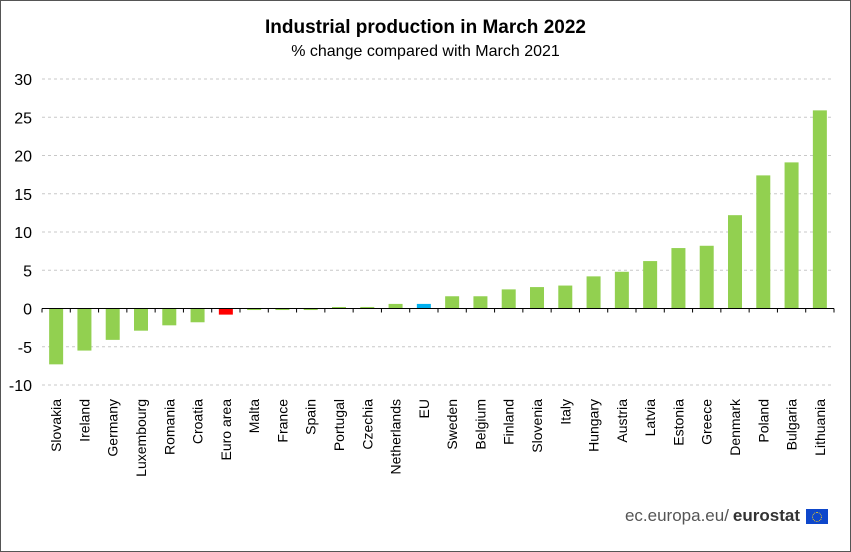 This screenshot has width=851, height=552. What do you see at coordinates (27, 310) in the screenshot?
I see `y-tick-label: 0` at bounding box center [27, 310].